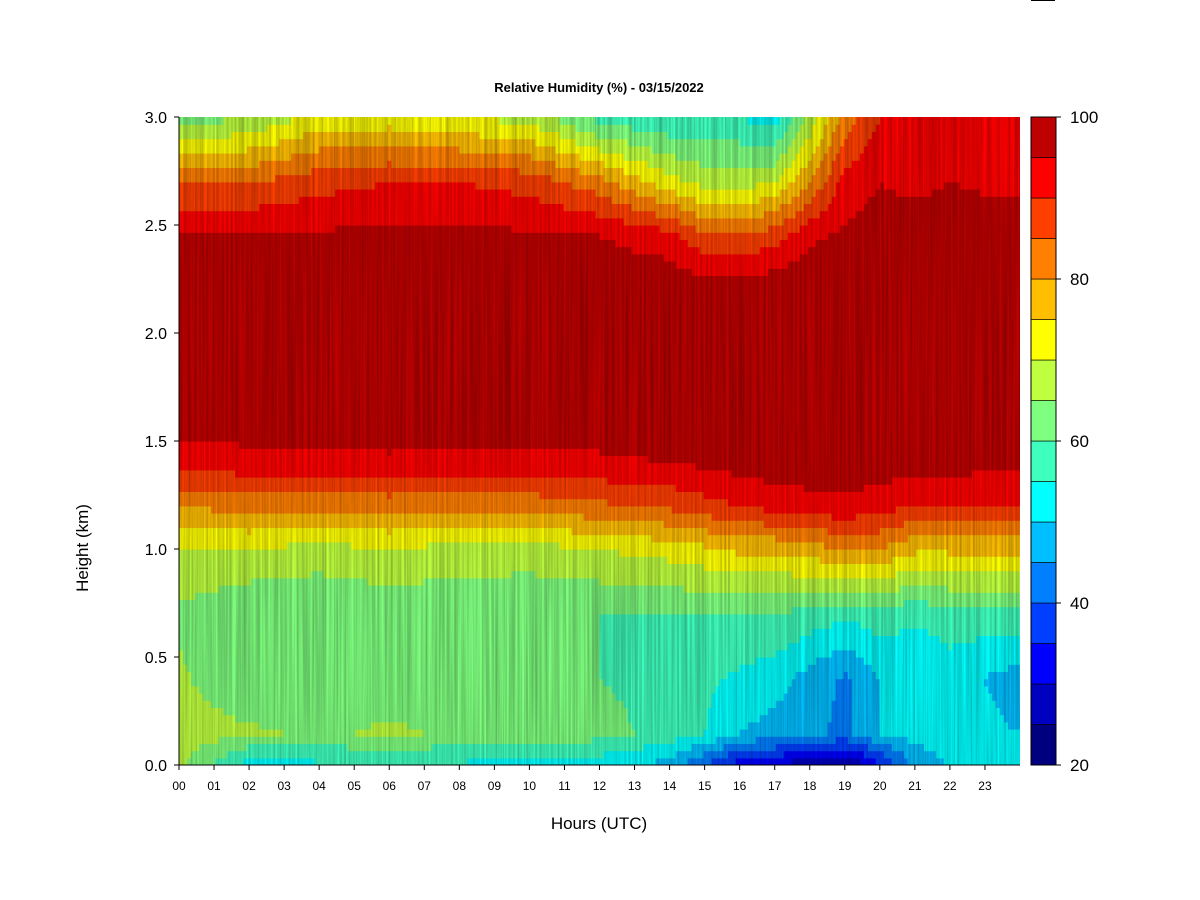 This screenshot has height=900, width=1200. What do you see at coordinates (599, 87) in the screenshot?
I see `chart-title: Relative Humidity (%) - 03/15/2022` at bounding box center [599, 87].